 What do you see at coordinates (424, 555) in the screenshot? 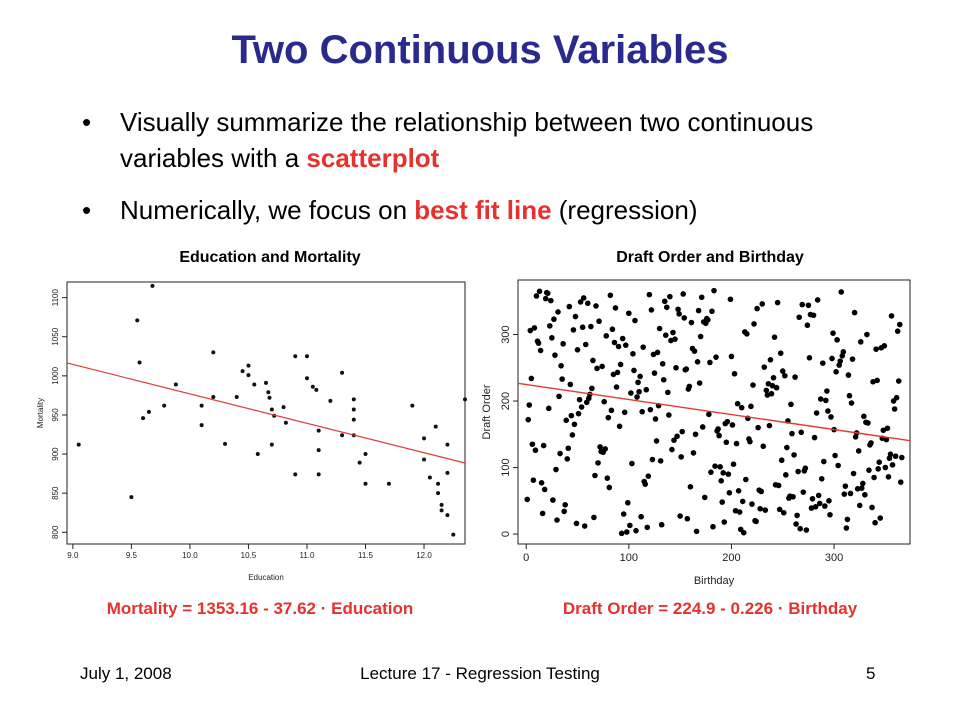
I see `x-tick-label: 12.0` at bounding box center [424, 555].